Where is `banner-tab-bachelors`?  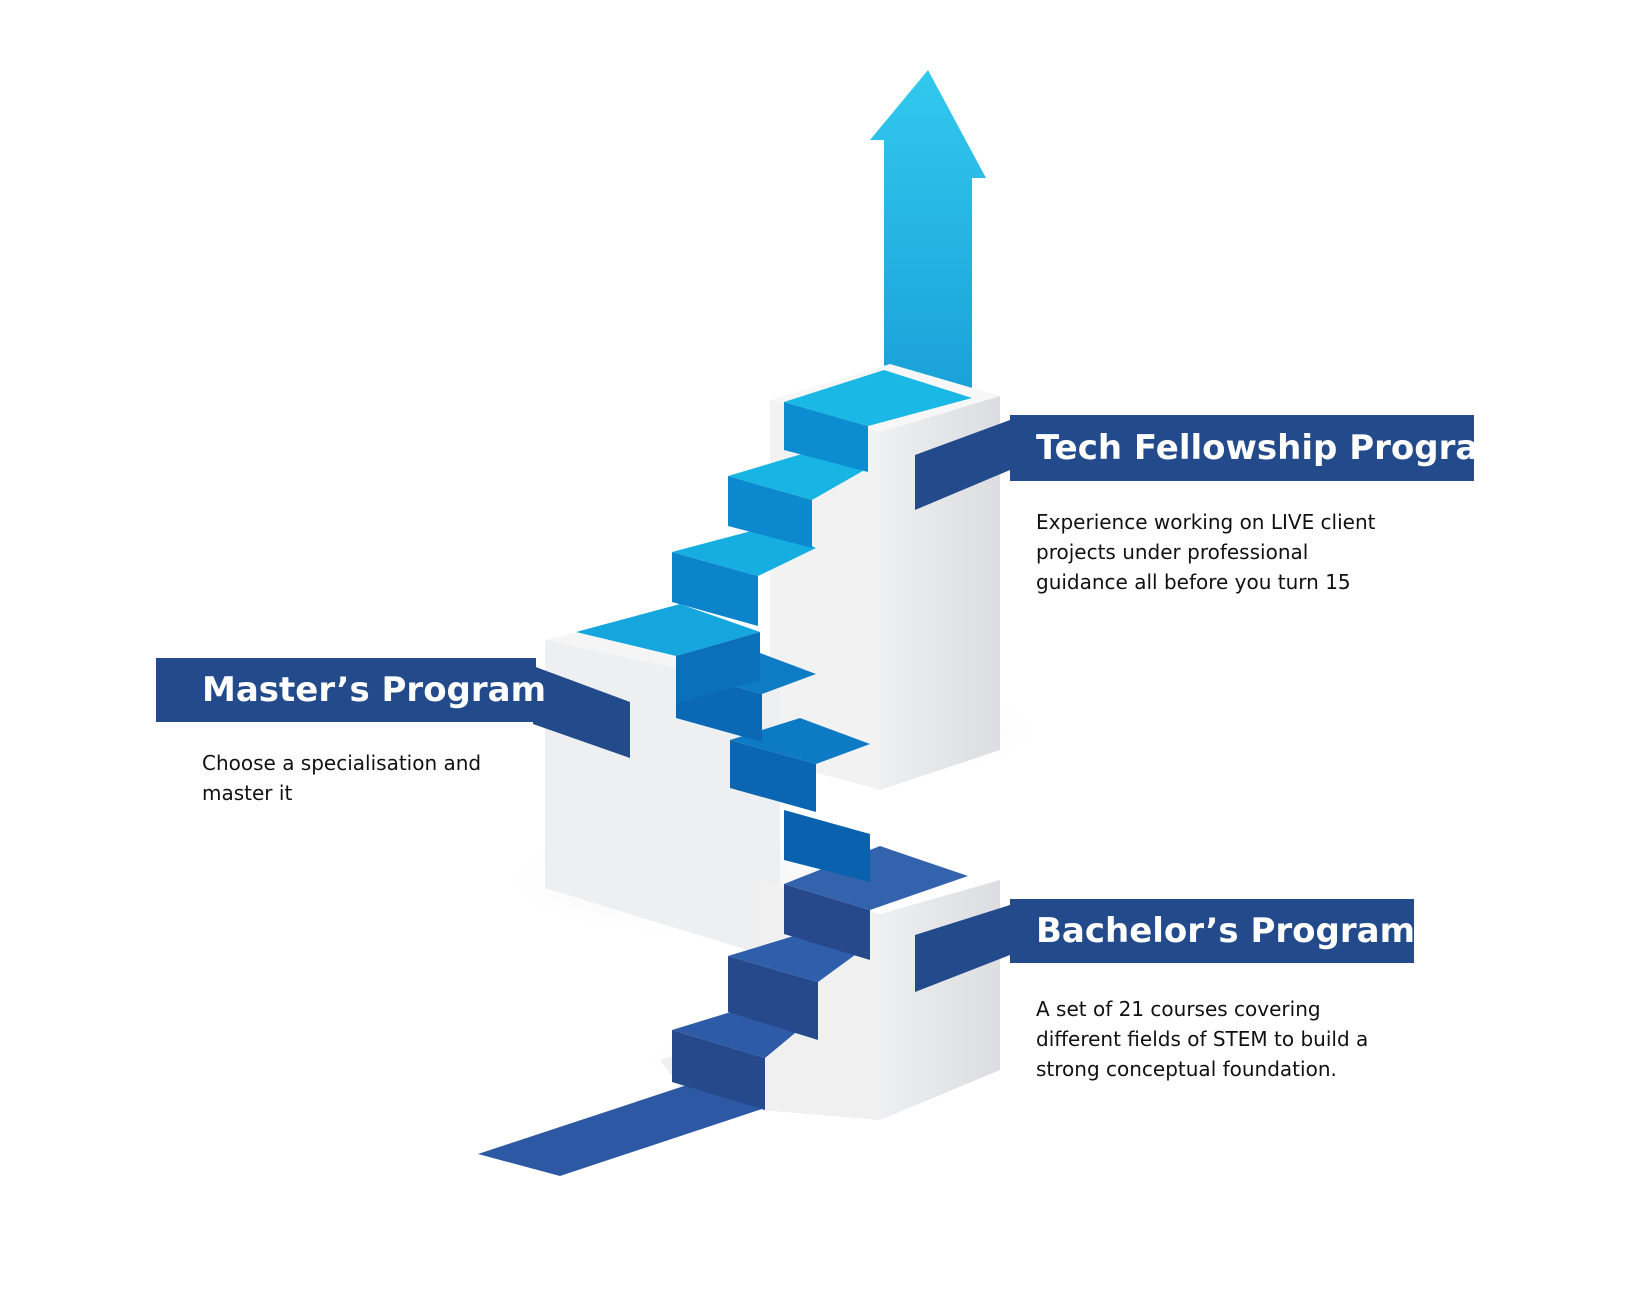 banner-tab-bachelors is located at coordinates (962, 948).